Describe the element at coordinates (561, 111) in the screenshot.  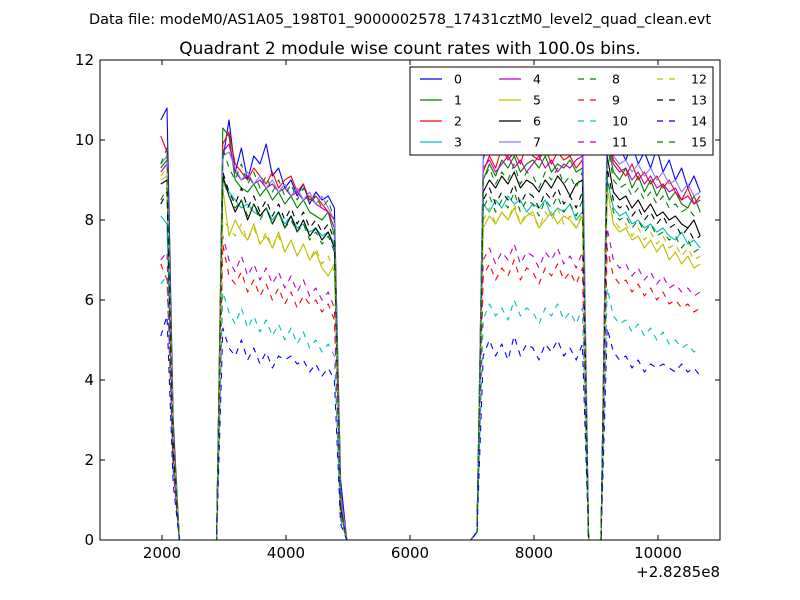
I see `legend-box` at that location.